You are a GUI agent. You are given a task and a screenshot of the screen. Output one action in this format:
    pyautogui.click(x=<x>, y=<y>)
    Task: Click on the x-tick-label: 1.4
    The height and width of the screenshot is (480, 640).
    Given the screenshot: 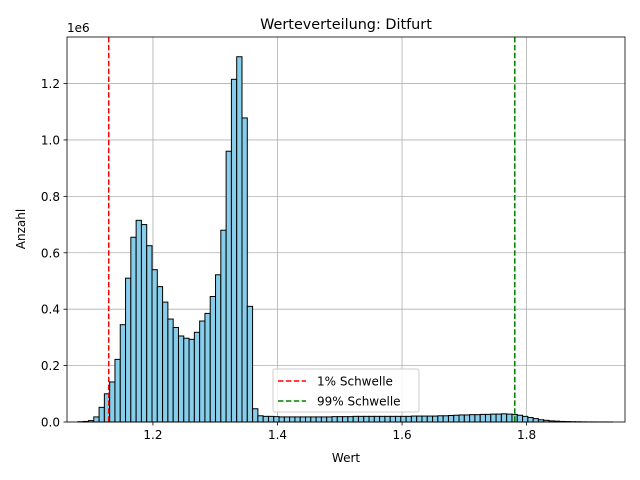 What is the action you would take?
    pyautogui.click(x=277, y=435)
    